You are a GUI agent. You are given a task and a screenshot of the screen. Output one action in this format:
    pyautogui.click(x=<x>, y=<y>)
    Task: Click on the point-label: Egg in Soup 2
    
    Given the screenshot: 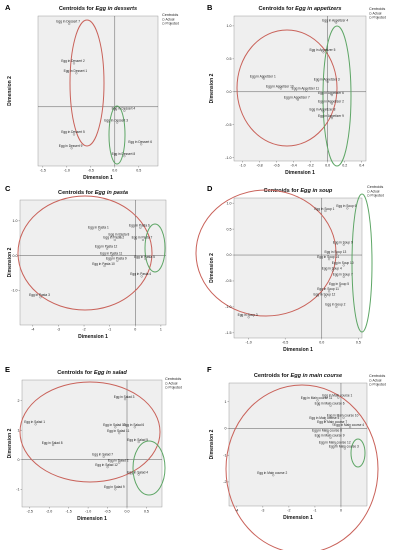 What is the action you would take?
    pyautogui.click(x=335, y=305)
    